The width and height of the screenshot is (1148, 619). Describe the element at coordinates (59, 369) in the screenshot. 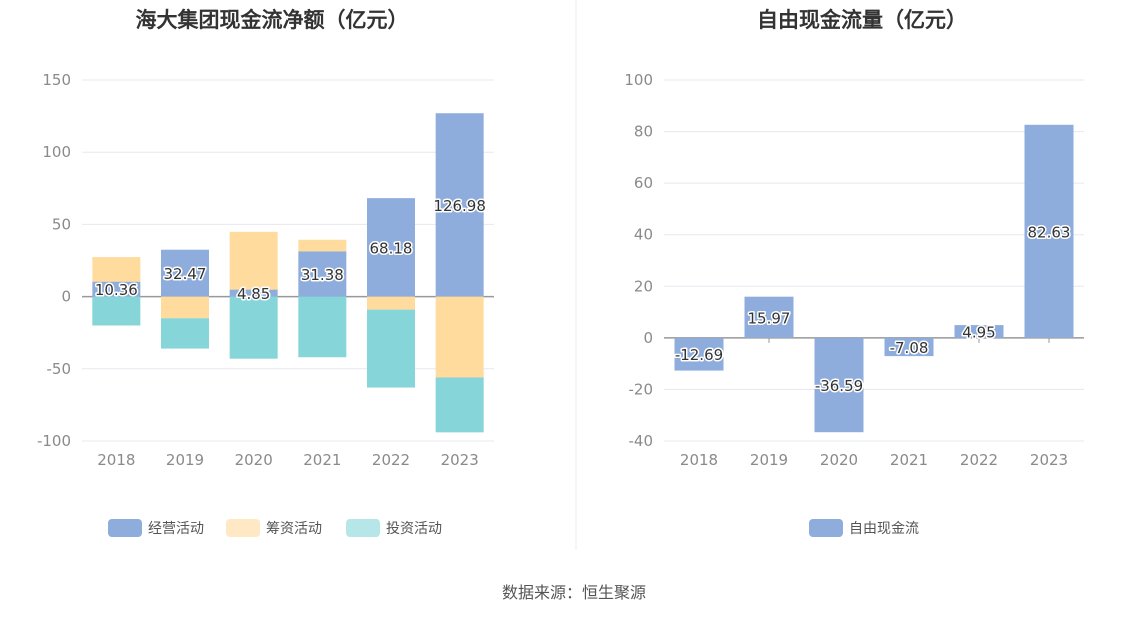

I see `y-tick-label: -50` at that location.